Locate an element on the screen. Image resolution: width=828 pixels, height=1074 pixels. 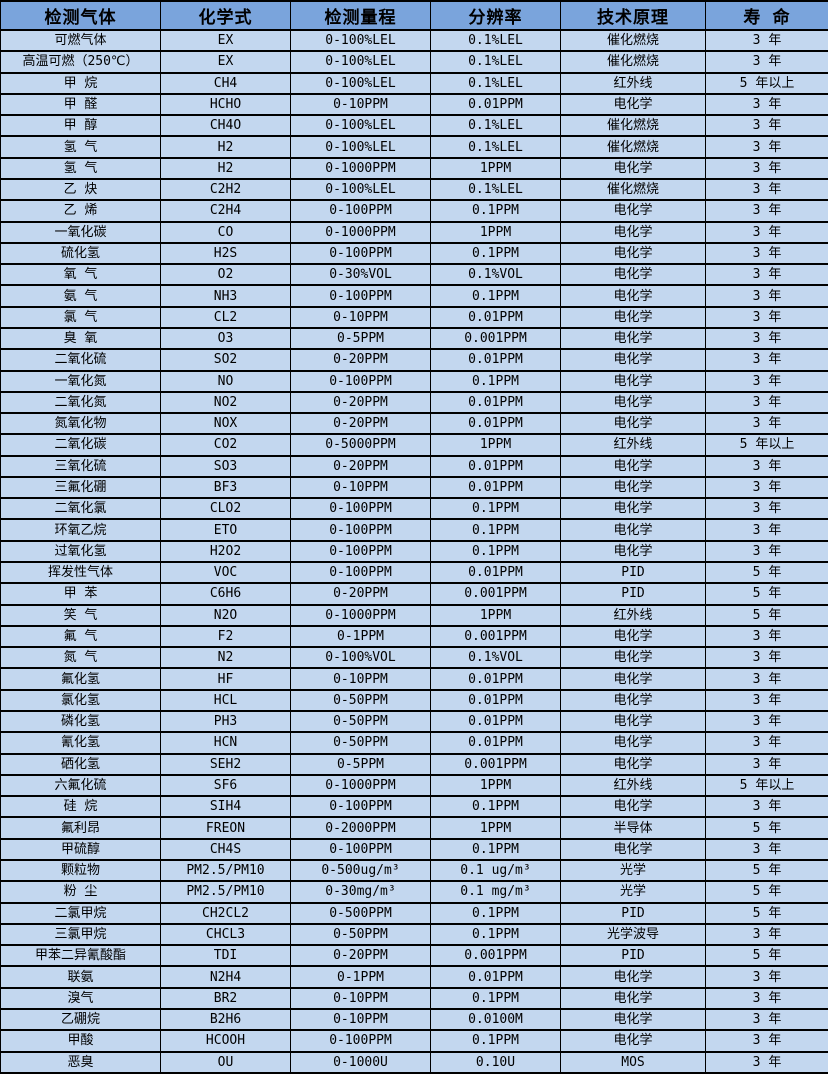
table-row: 二氧化氯 CLO2 0-100PPM 0.1PPM 电化学 3 年 is located at coordinates (414, 509).